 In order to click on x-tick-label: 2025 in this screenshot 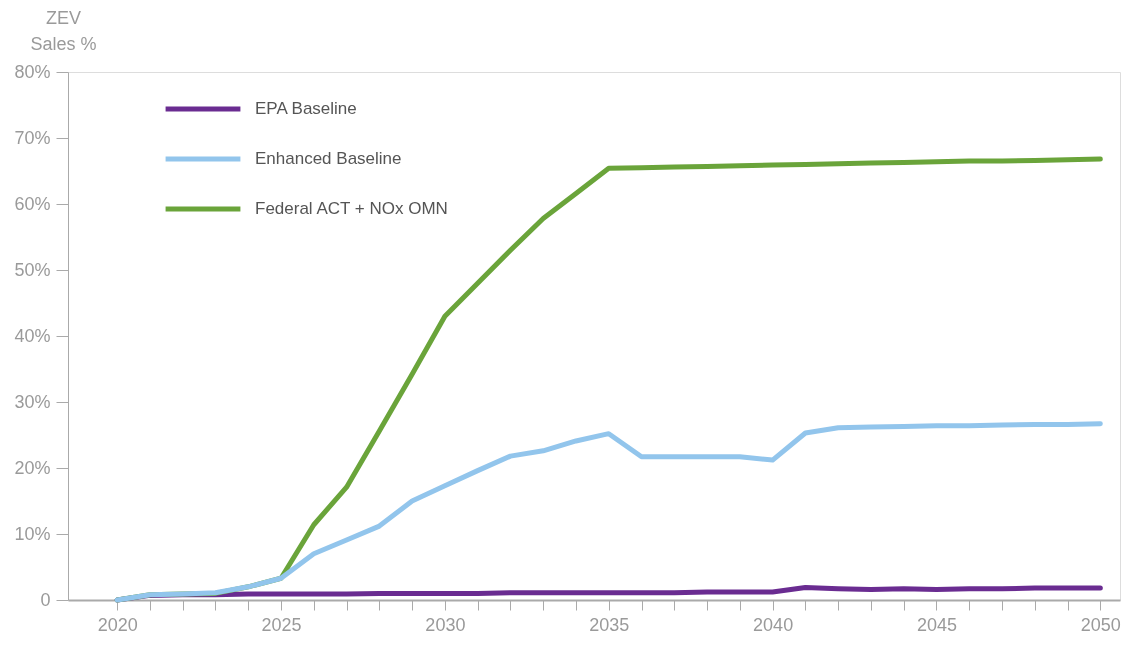, I will do `click(281, 624)`.